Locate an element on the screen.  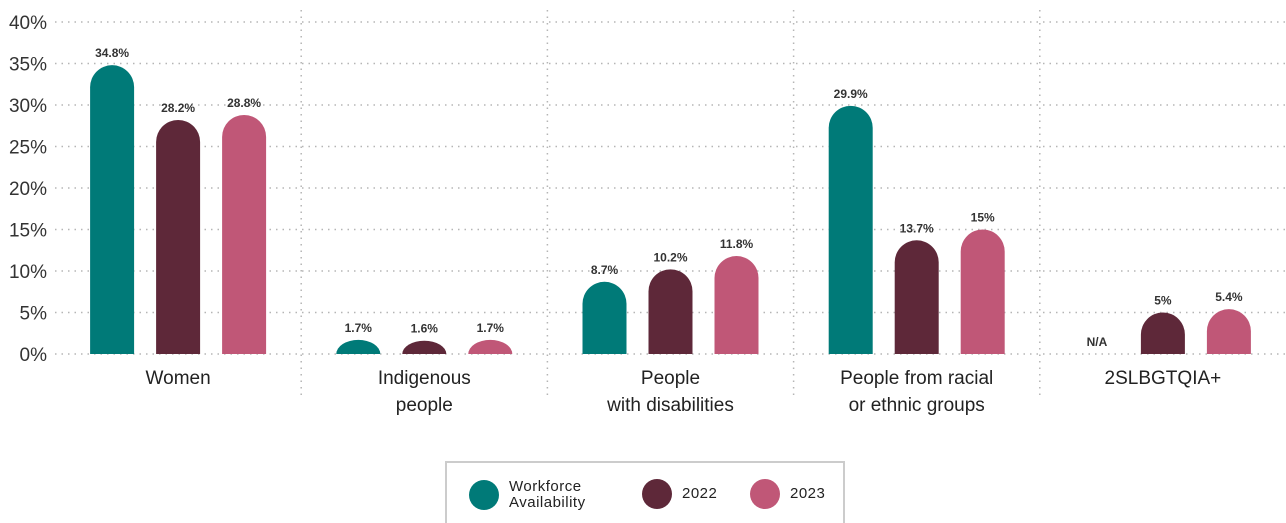
y-tick-label: 0% is located at coordinates (34, 355).